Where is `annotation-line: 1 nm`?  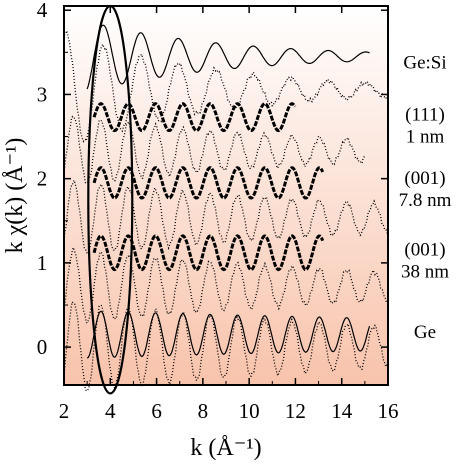
annotation-line: 1 nm is located at coordinates (425, 137).